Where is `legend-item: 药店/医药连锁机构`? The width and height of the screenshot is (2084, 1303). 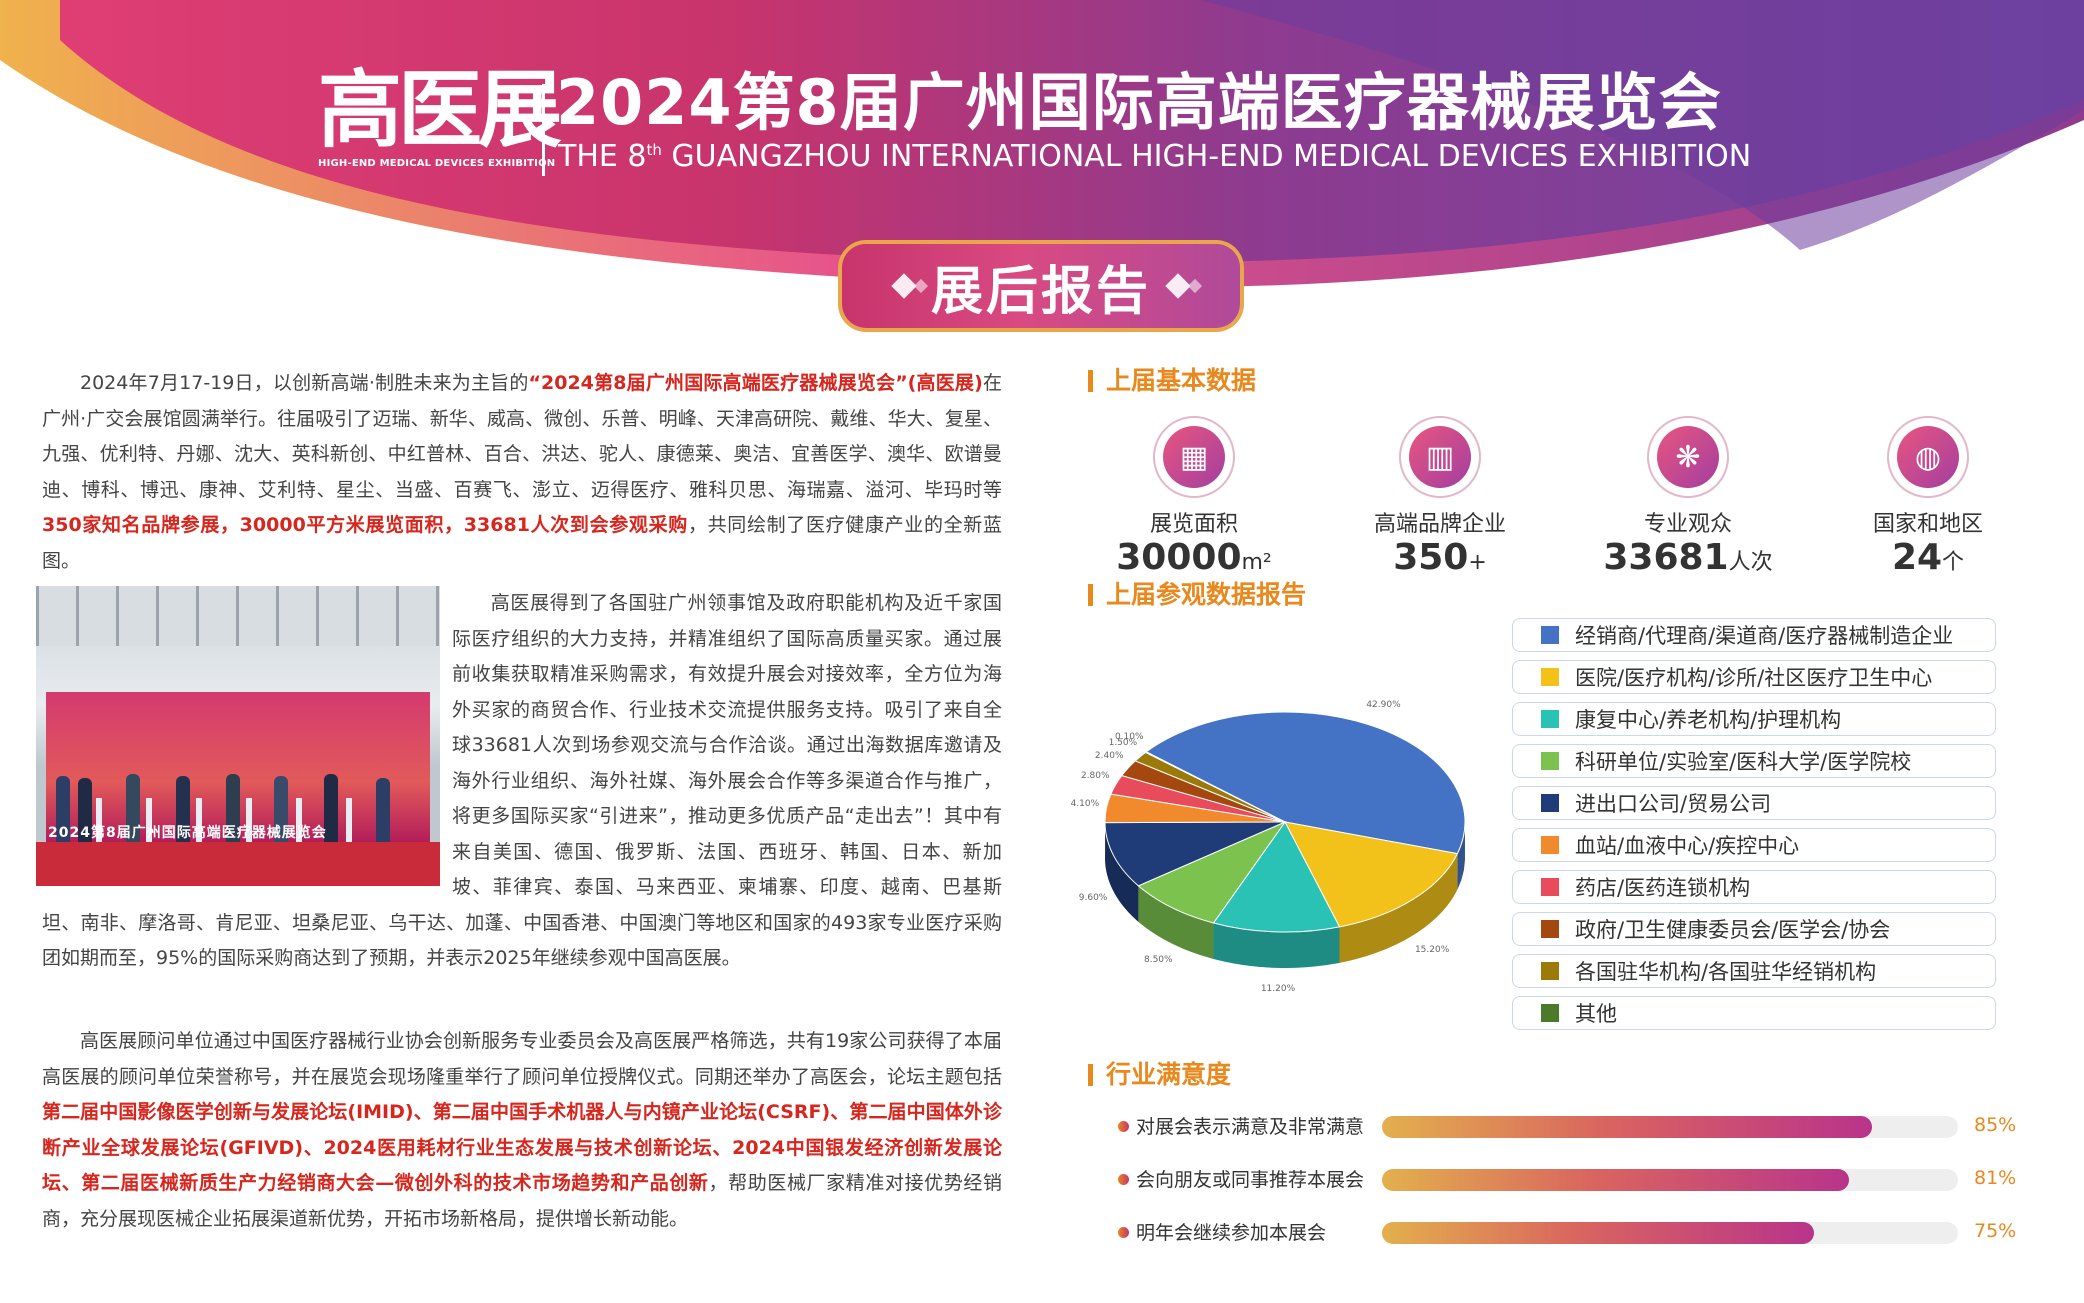
legend-item: 药店/医药连锁机构 is located at coordinates (1754, 887).